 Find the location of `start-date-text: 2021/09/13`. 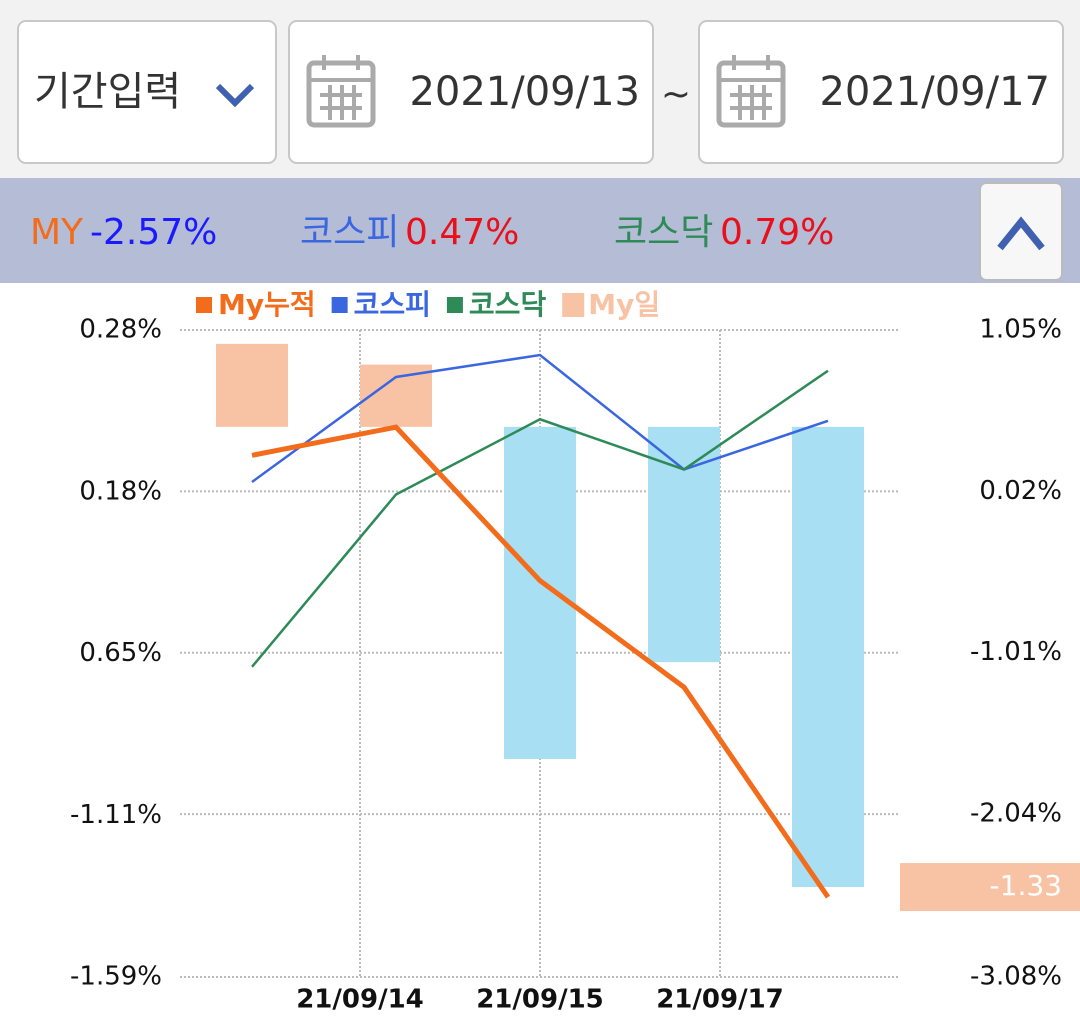

start-date-text: 2021/09/13 is located at coordinates (524, 92).